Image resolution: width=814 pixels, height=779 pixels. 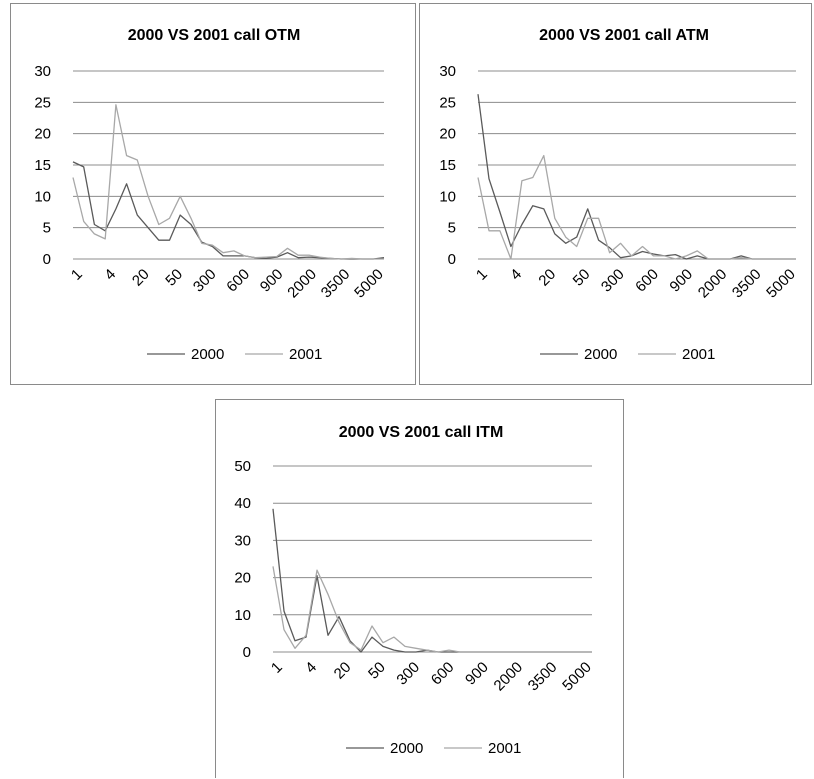 What do you see at coordinates (421, 432) in the screenshot?
I see `chart-title: 2000 VS 2001 call ITM` at bounding box center [421, 432].